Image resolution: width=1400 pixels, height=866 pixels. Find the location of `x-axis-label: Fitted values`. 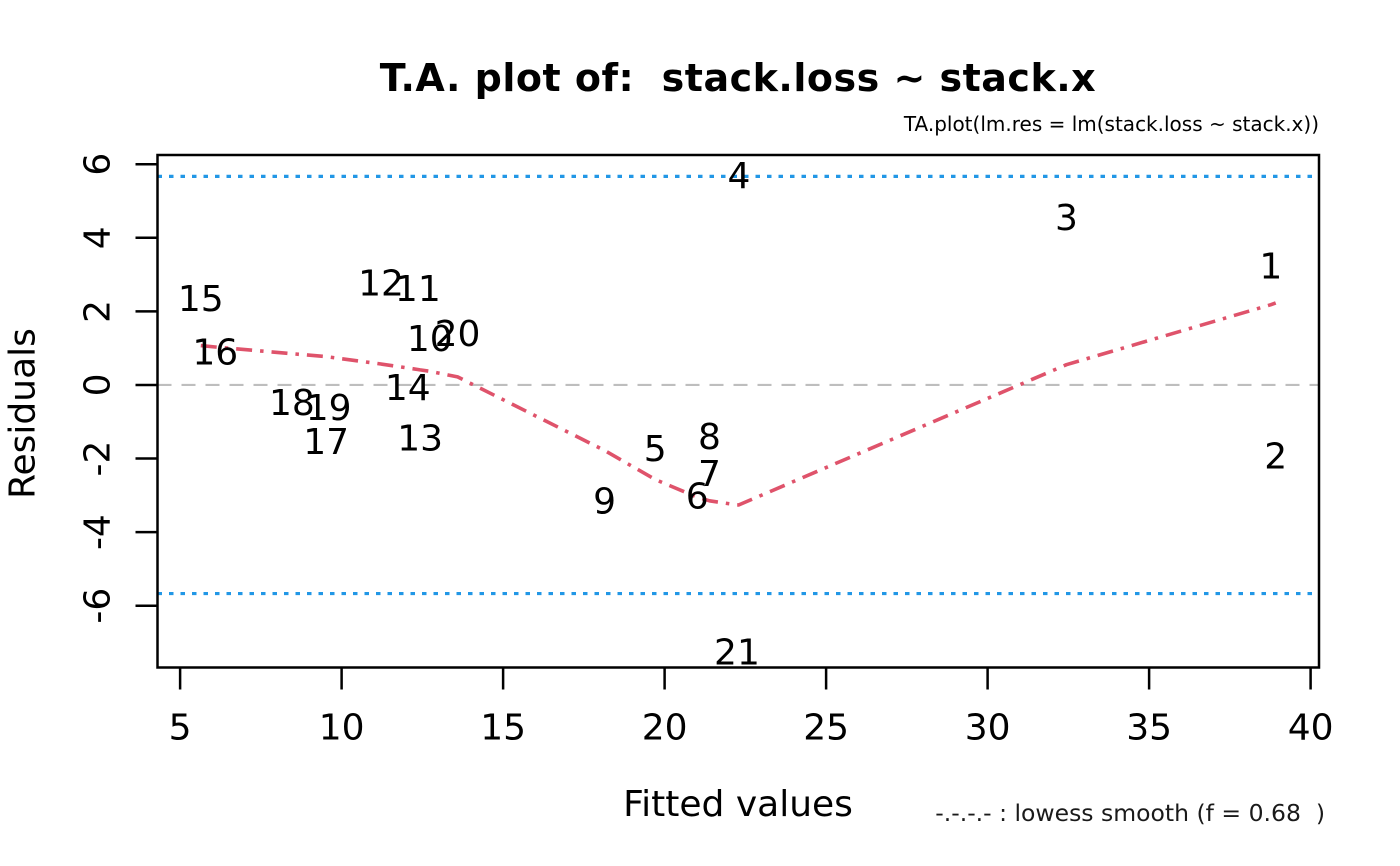

x-axis-label: Fitted values is located at coordinates (738, 804).